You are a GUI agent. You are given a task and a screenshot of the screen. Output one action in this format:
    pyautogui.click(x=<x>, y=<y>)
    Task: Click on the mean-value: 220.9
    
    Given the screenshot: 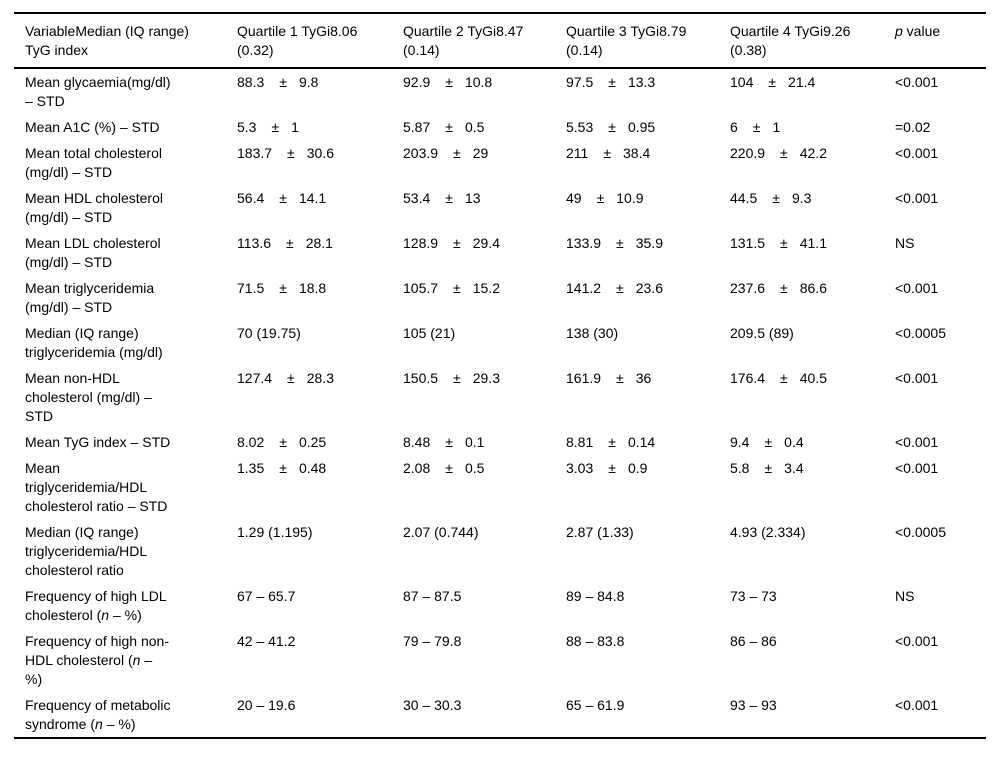 What is the action you would take?
    pyautogui.click(x=748, y=153)
    